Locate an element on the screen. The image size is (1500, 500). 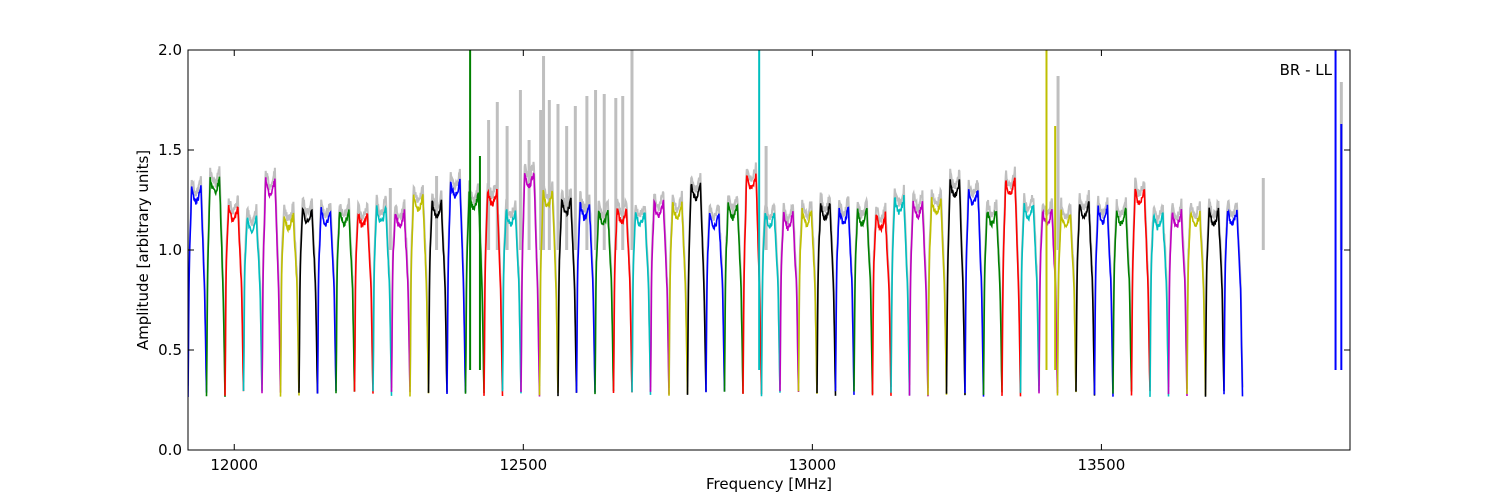
y-axis-label: Amplitude [arbitrary units] is located at coordinates (143, 250).